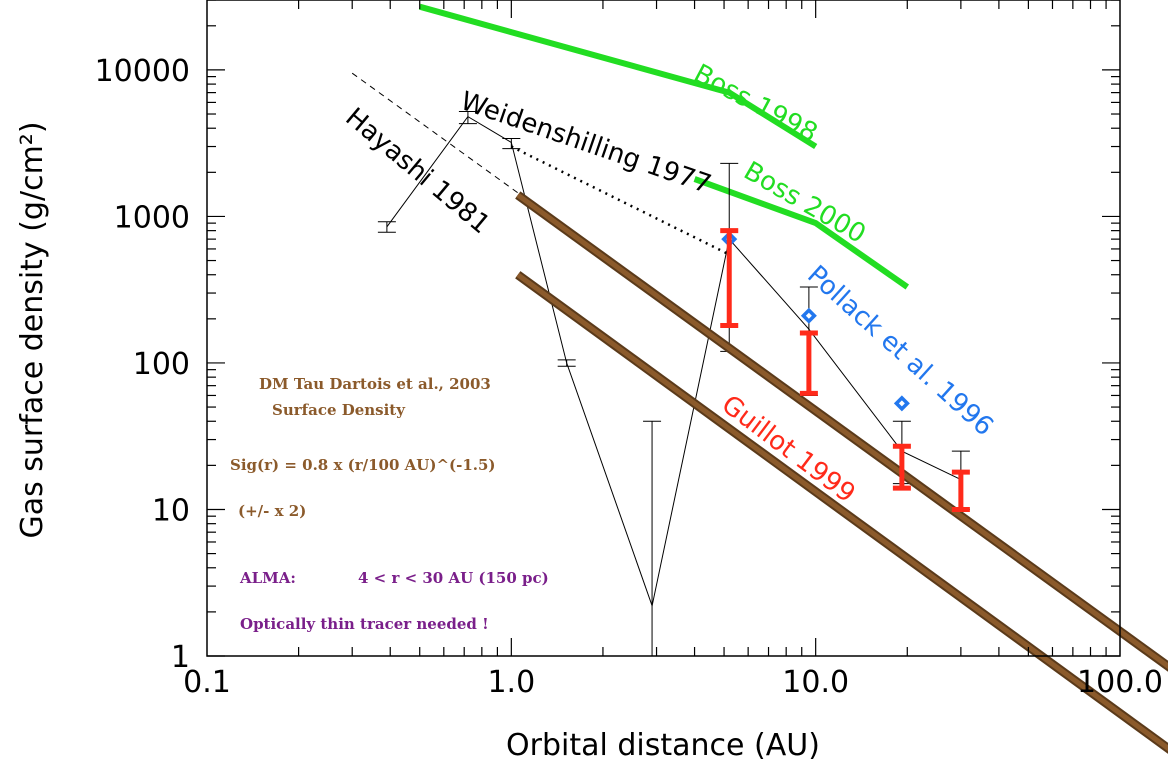  I want to click on x-tick-label: 100.0, so click(1120, 682).